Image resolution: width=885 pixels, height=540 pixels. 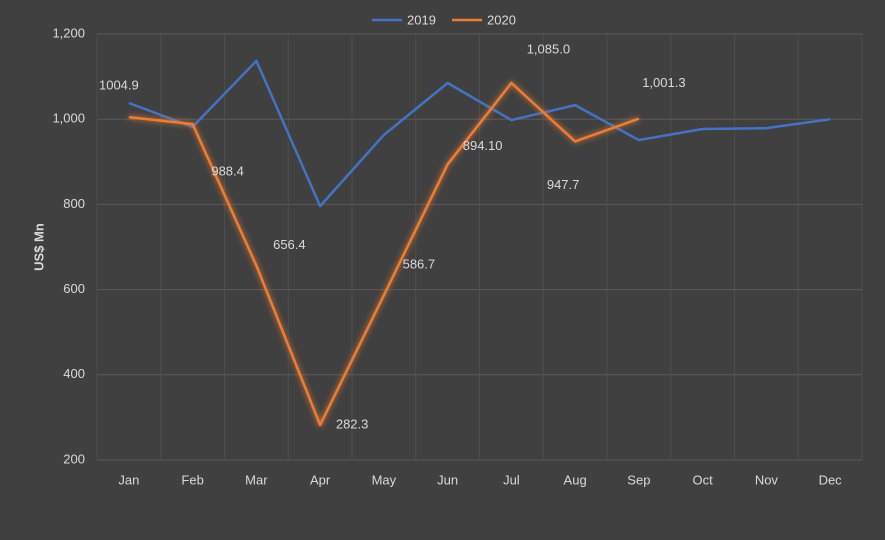 What do you see at coordinates (38, 247) in the screenshot?
I see `y-axis-label: US$ Mn` at bounding box center [38, 247].